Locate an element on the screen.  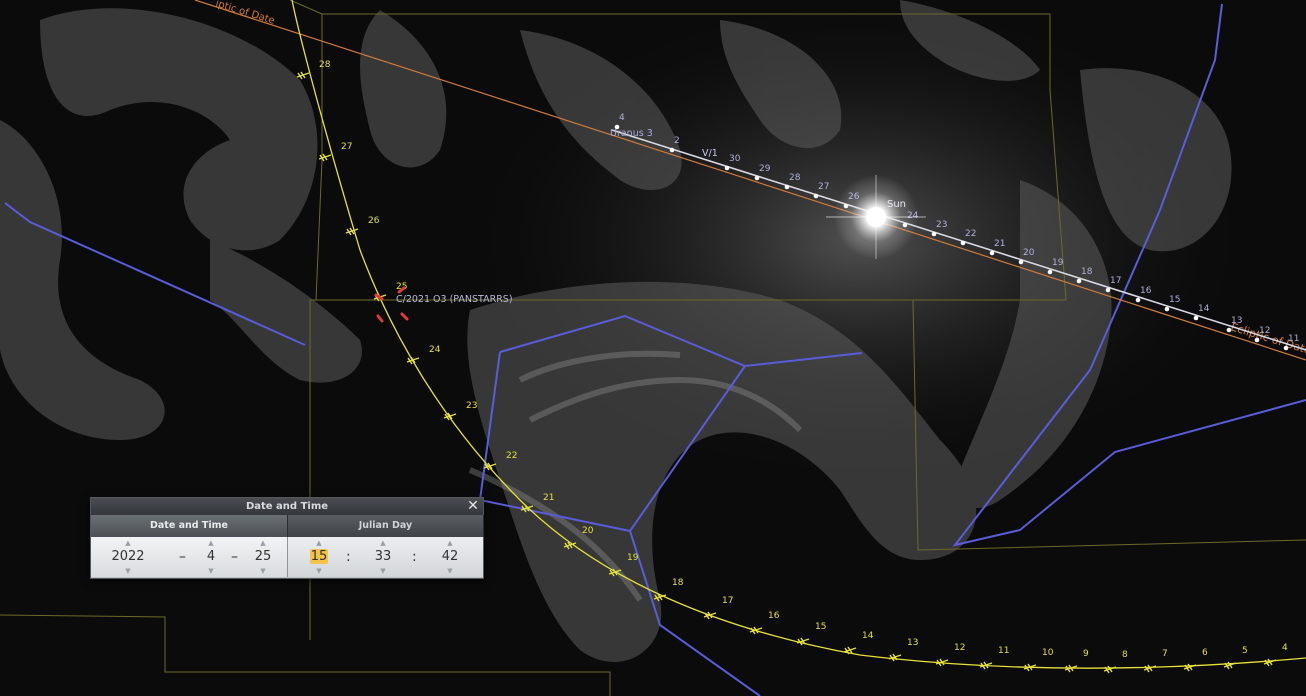
comet-track-day-label: 14 is located at coordinates (868, 636).